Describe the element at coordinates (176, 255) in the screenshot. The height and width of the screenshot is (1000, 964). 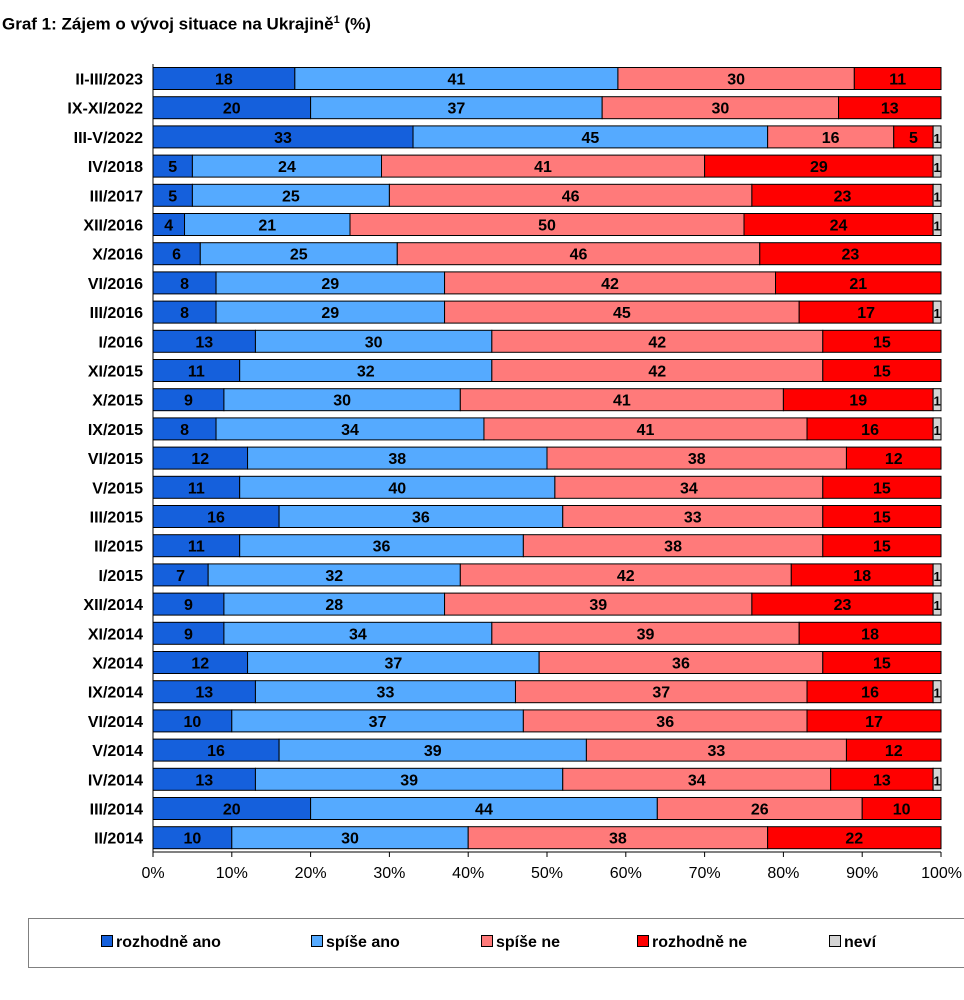
I see `bar-data-label: 6` at that location.